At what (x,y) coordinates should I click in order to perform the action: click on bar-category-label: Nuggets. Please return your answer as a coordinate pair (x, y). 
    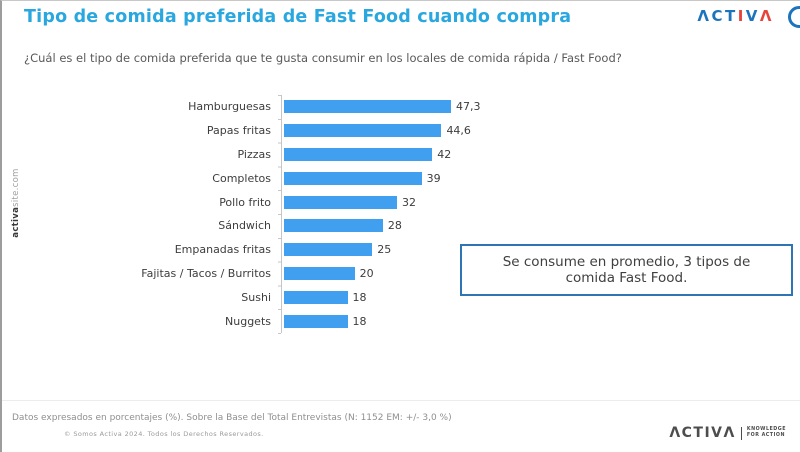
    Looking at the image, I should click on (248, 321).